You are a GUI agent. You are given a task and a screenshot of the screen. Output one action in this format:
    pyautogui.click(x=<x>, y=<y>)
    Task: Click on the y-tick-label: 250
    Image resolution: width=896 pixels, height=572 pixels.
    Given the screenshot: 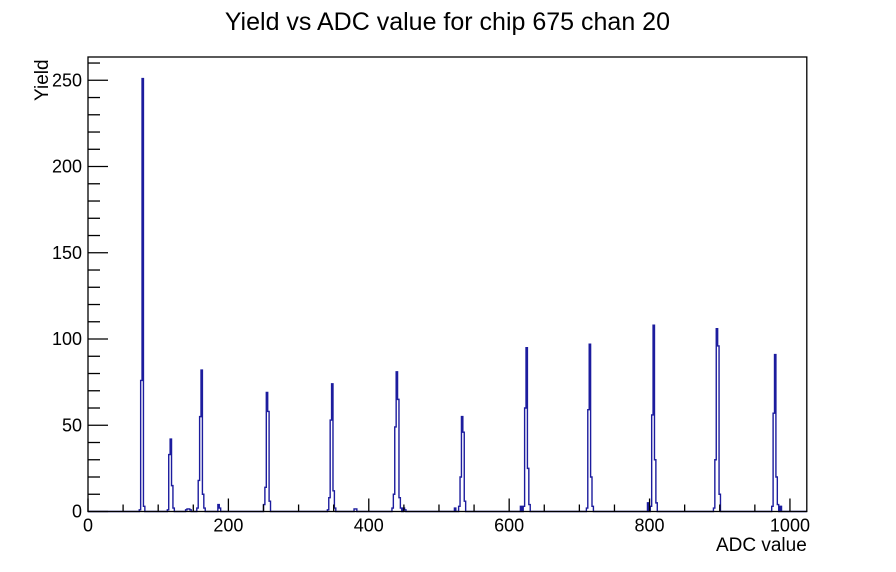 What is the action you would take?
    pyautogui.click(x=67, y=80)
    